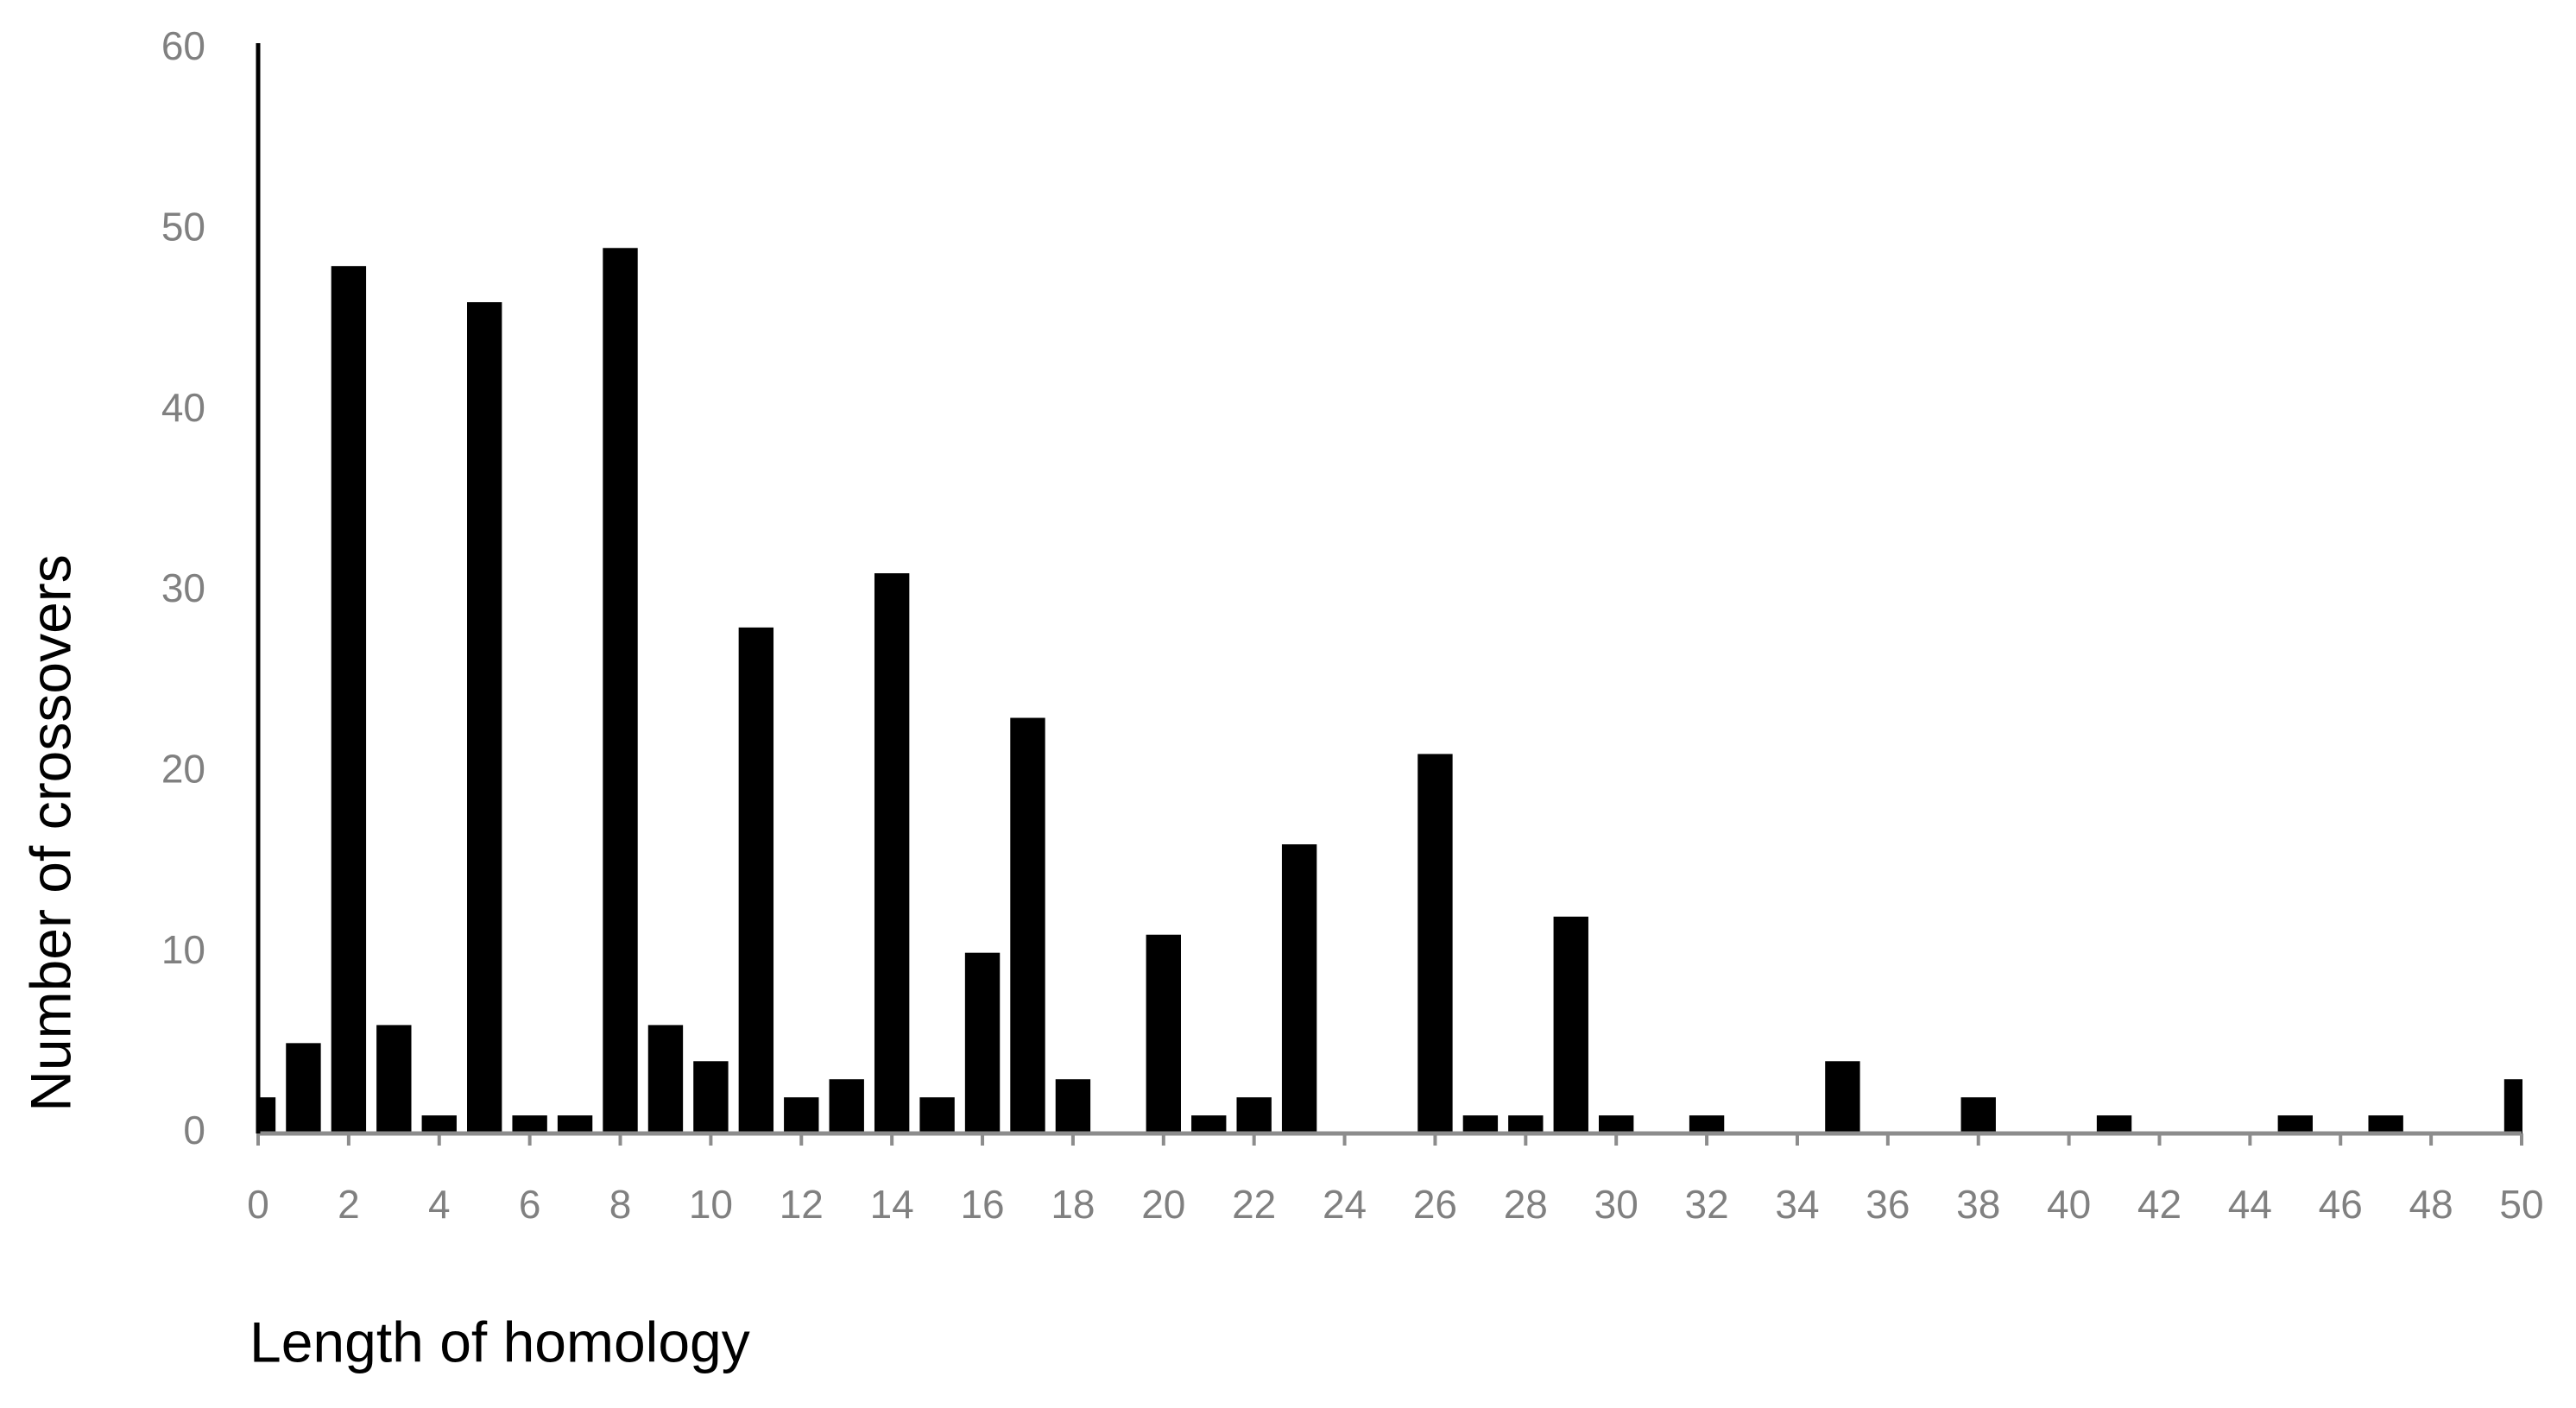 This screenshot has width=2576, height=1408. What do you see at coordinates (1978, 1204) in the screenshot?
I see `x-tick-label: 38` at bounding box center [1978, 1204].